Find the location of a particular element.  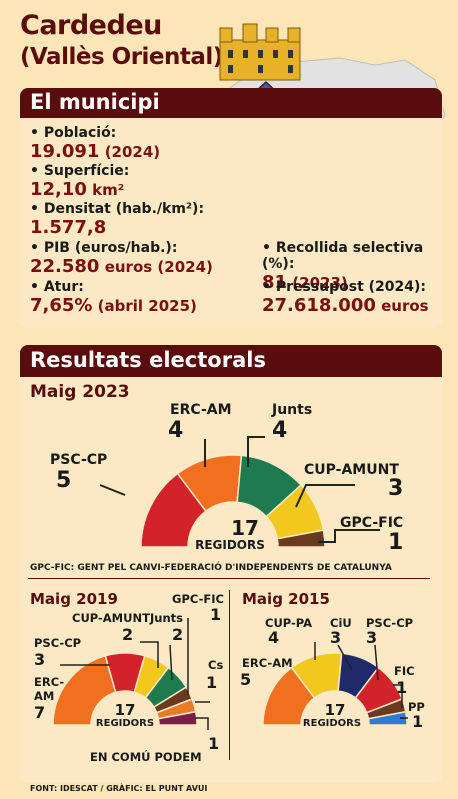

stat-pressupost: • Pressupost (2024): 27.618.000 euros is located at coordinates (345, 297).